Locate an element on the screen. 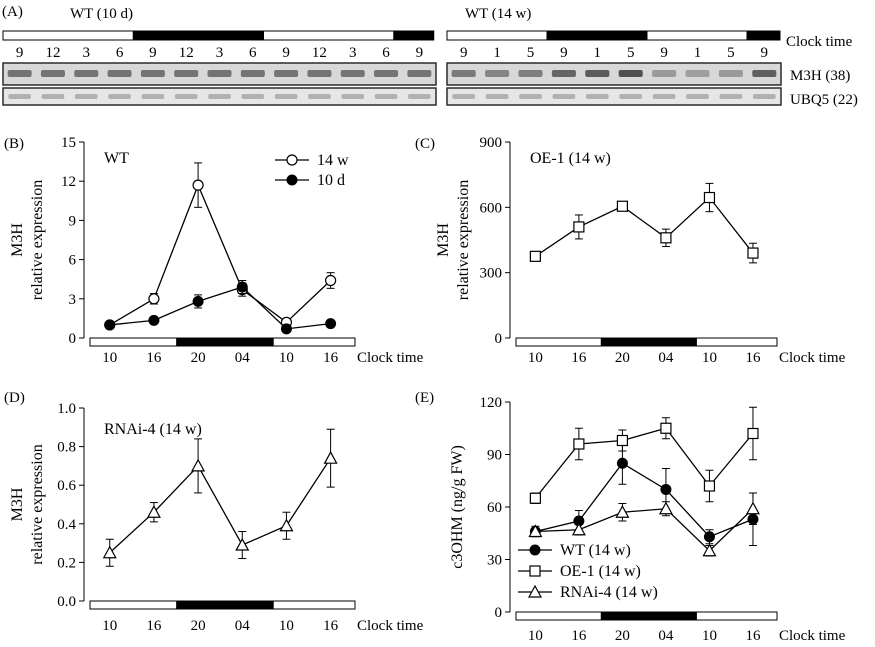  clock-time-label: Clock time is located at coordinates (819, 42).